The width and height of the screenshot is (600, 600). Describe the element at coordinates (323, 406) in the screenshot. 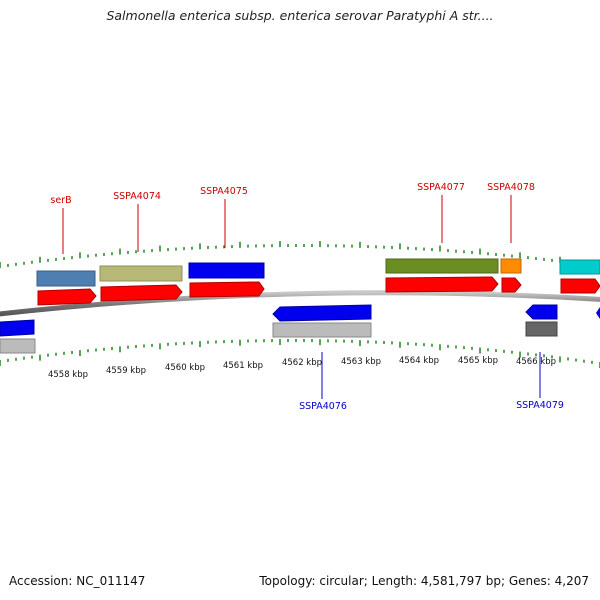

I see `gene-label: SSPA4076` at that location.